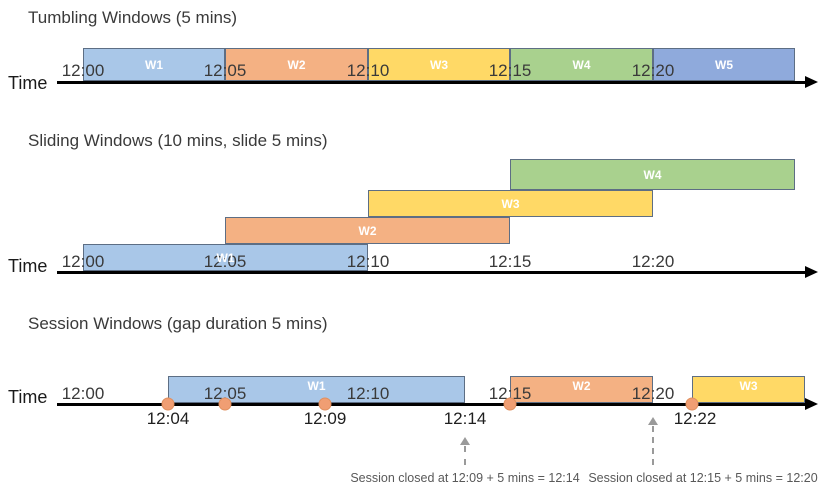  Describe the element at coordinates (325, 418) in the screenshot. I see `session-event-label-12-09: 12:09` at that location.